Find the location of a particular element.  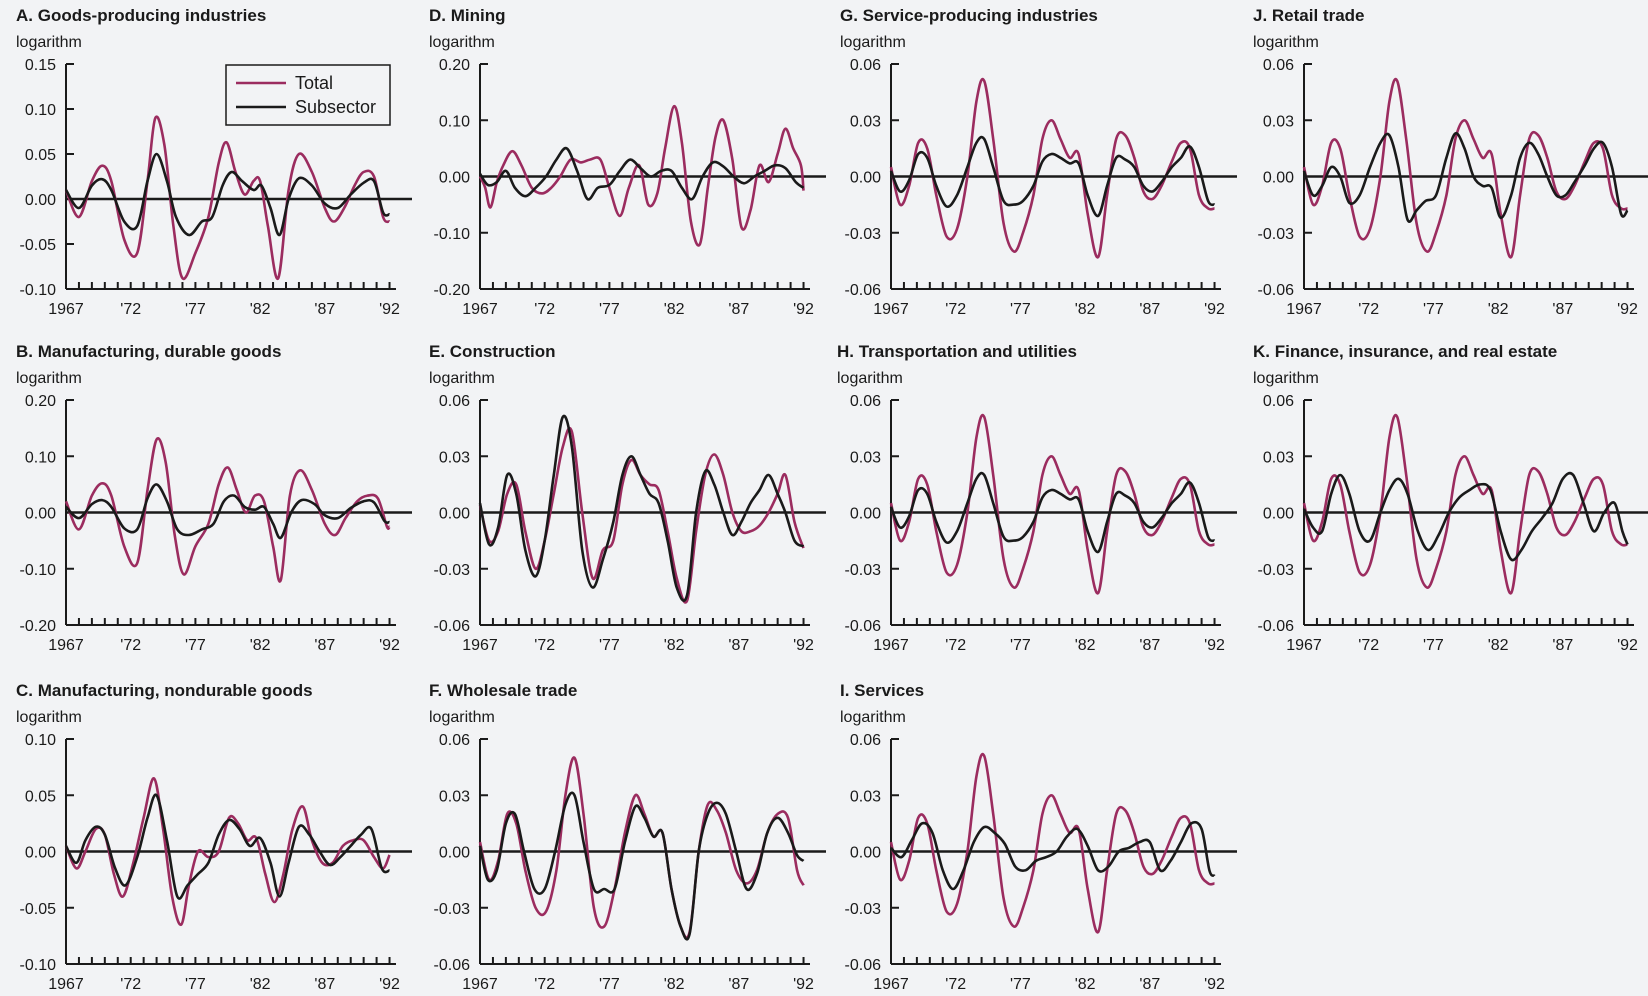

legend: Total Subsector is located at coordinates (308, 95).